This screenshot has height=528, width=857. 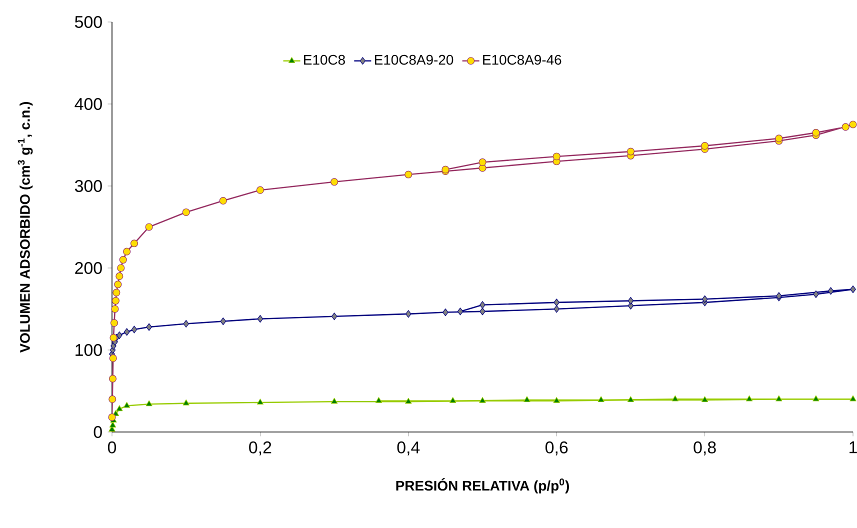 I want to click on y-axis-title: VOLUMEN ADSORBIDO (cm$^{3}$ g$^{-1}$, c.n.), so click(x=25, y=227).